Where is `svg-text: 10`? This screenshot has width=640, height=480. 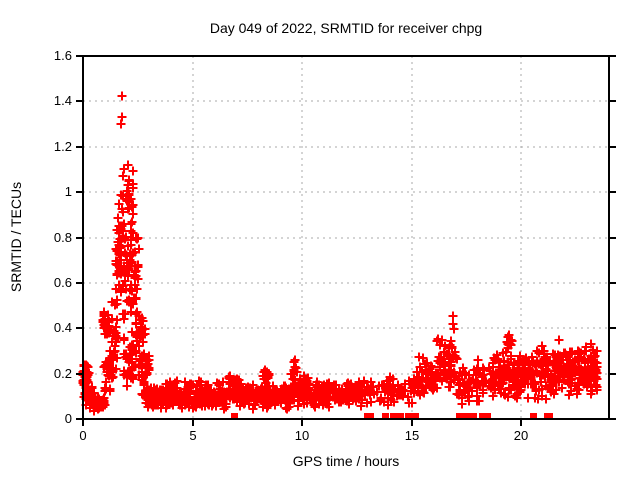 svg-text: 10 is located at coordinates (302, 435).